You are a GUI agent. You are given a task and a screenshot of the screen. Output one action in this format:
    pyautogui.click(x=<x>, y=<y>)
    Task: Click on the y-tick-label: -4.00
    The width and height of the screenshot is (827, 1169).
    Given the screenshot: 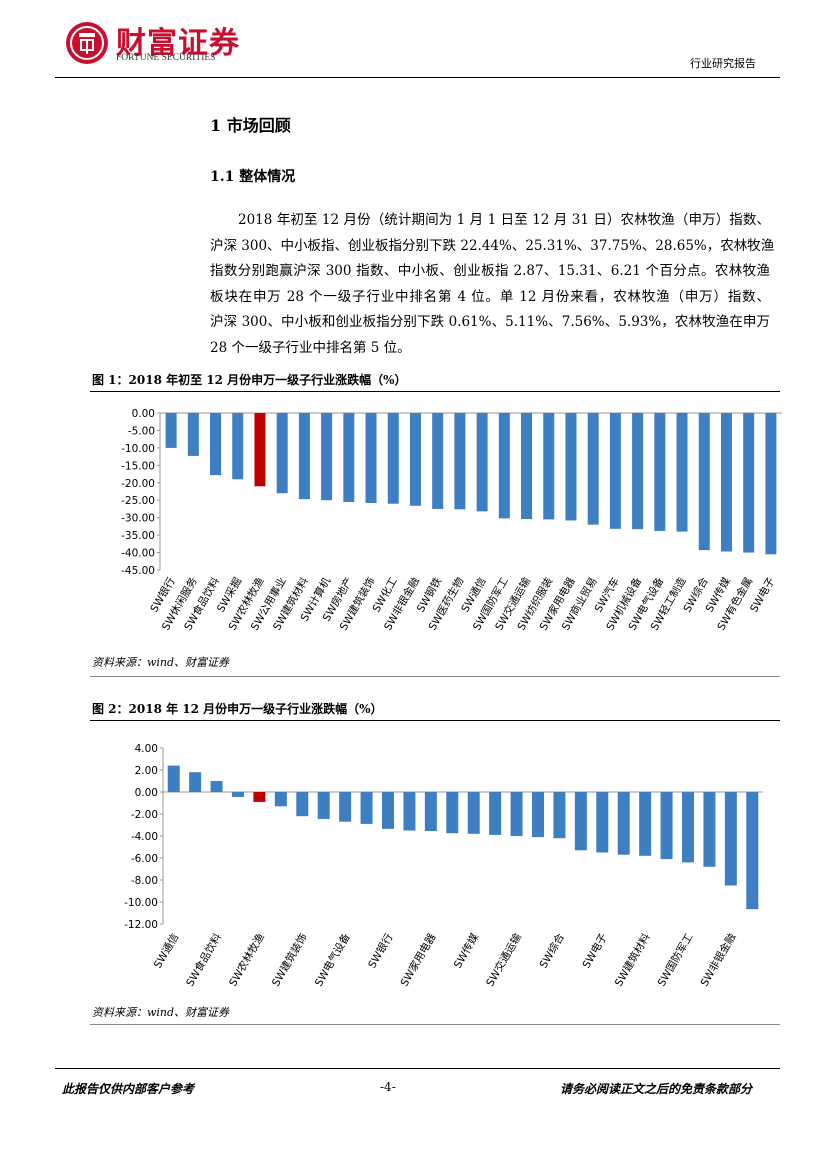 What is the action you would take?
    pyautogui.click(x=144, y=837)
    